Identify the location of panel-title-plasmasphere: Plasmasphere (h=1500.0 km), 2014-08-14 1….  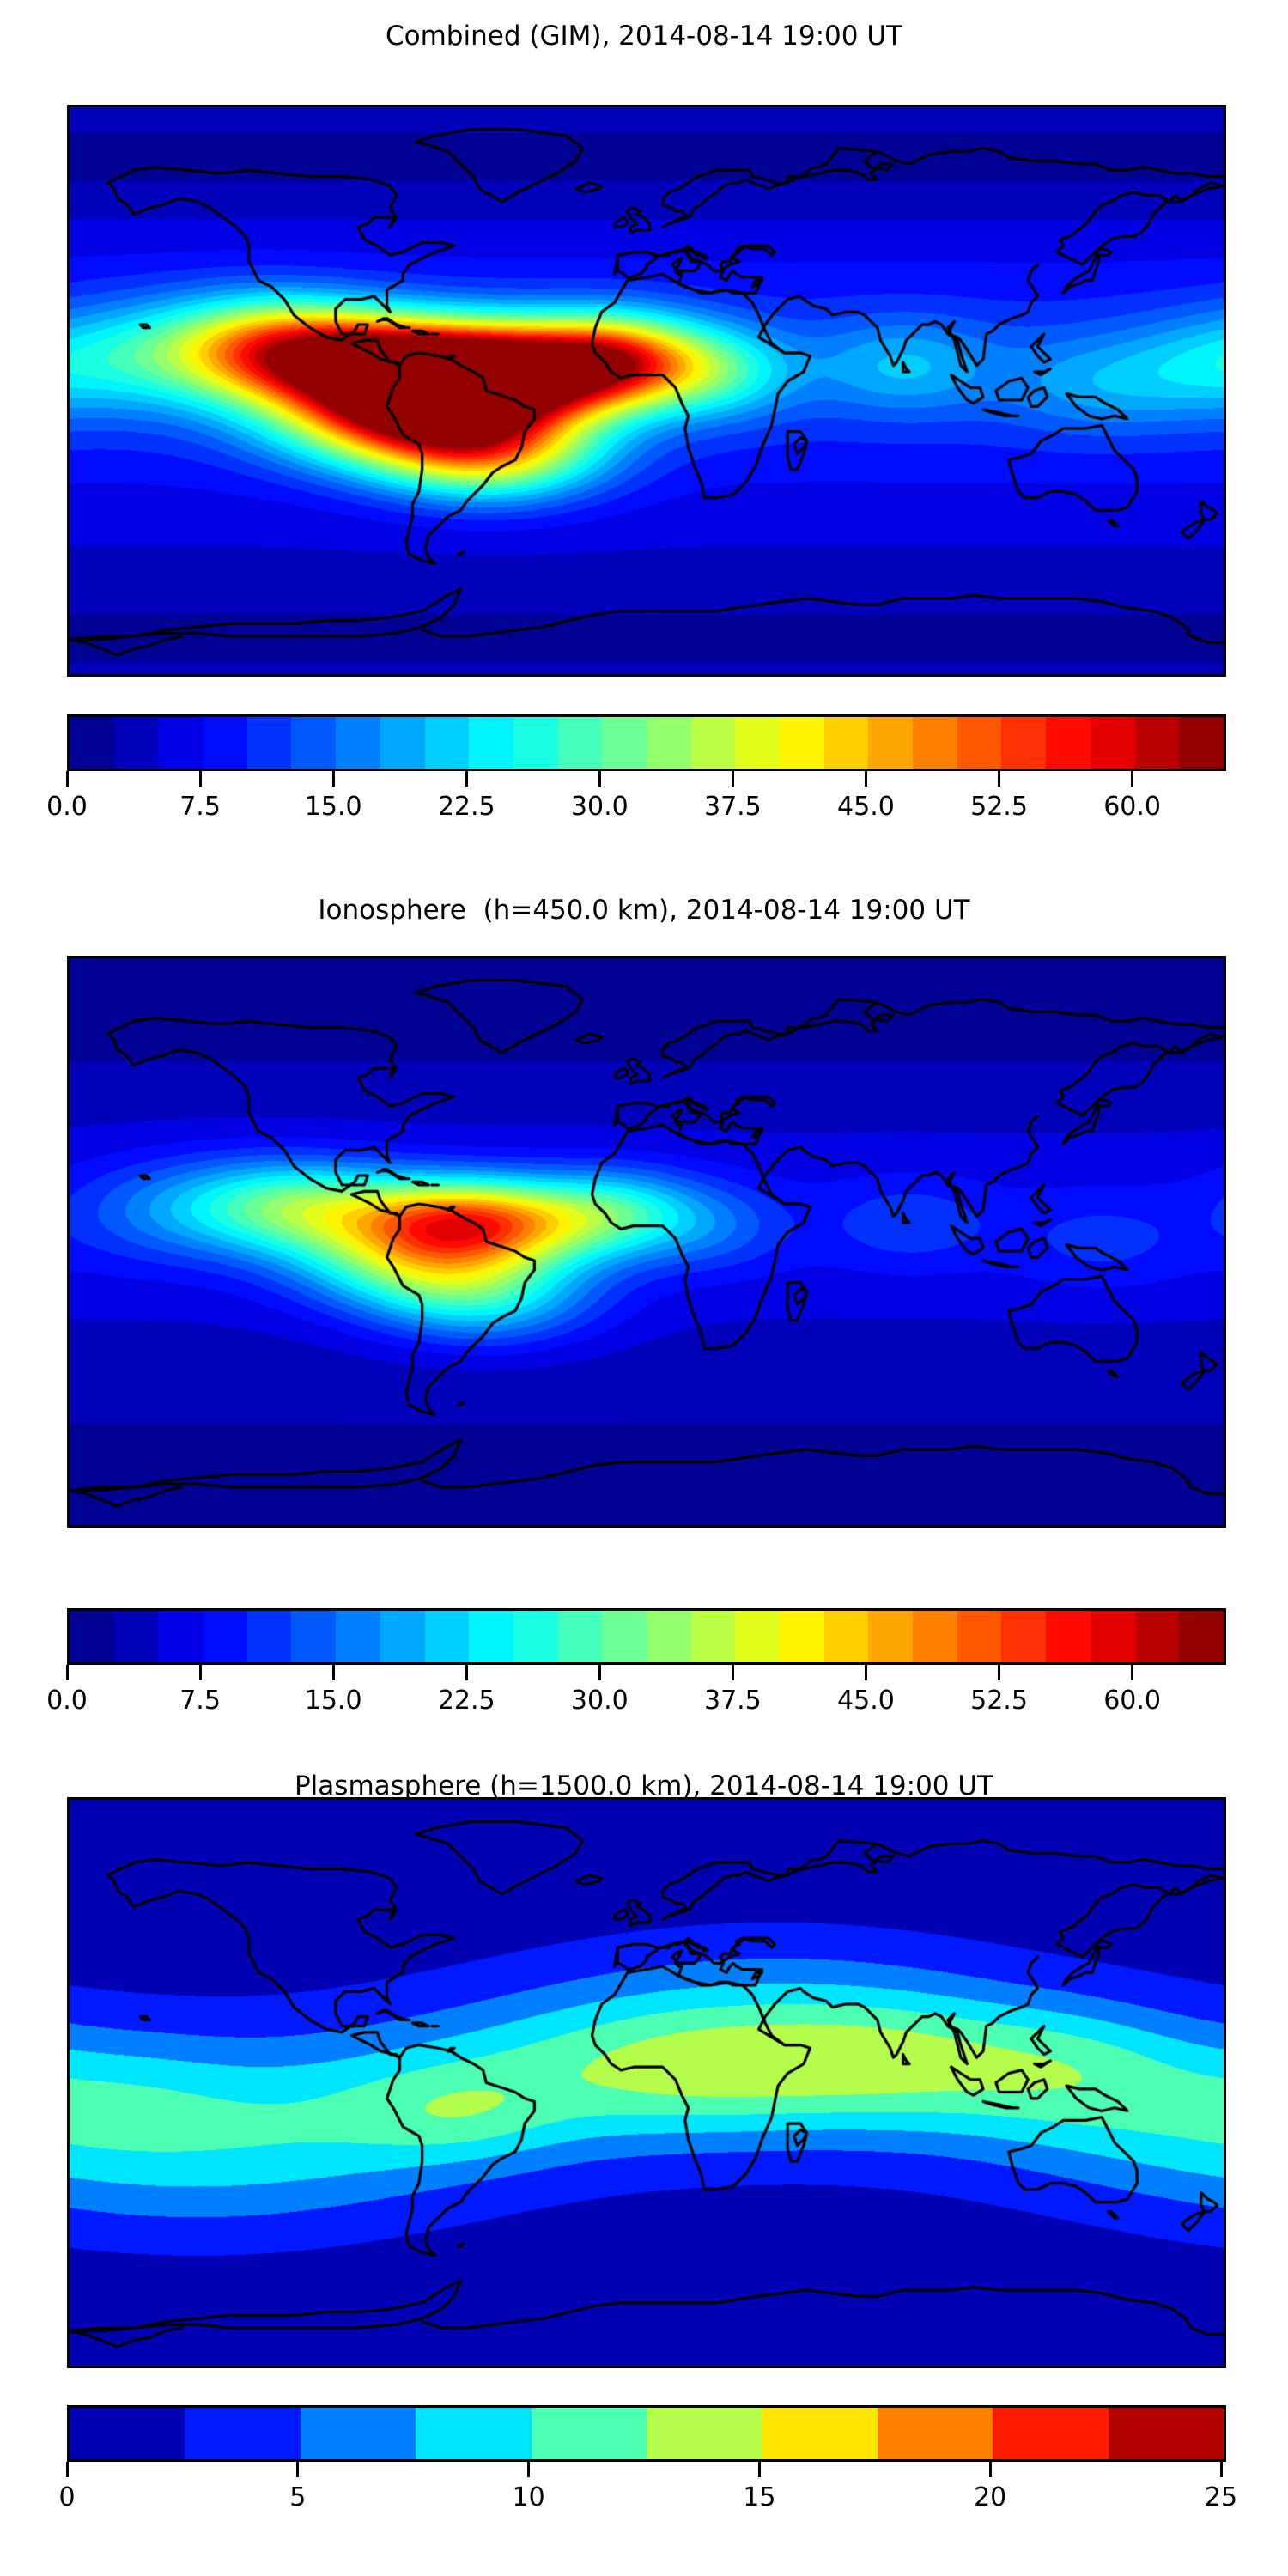
(643, 1786).